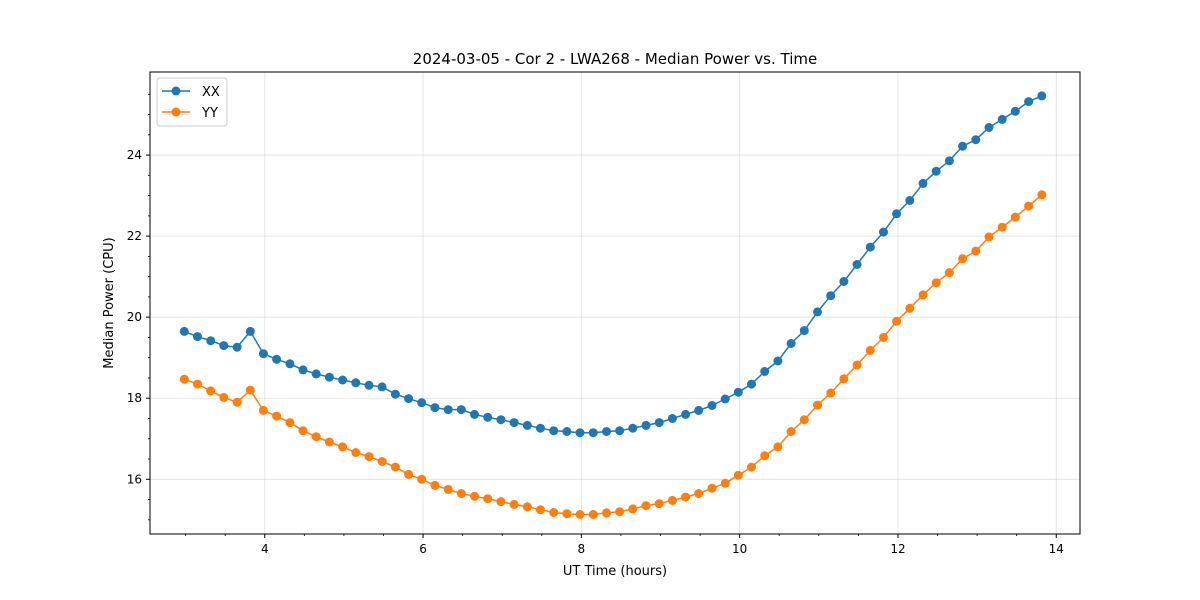 The height and width of the screenshot is (600, 1200). Describe the element at coordinates (615, 571) in the screenshot. I see `x-axis-label: UT Time (hours)` at that location.